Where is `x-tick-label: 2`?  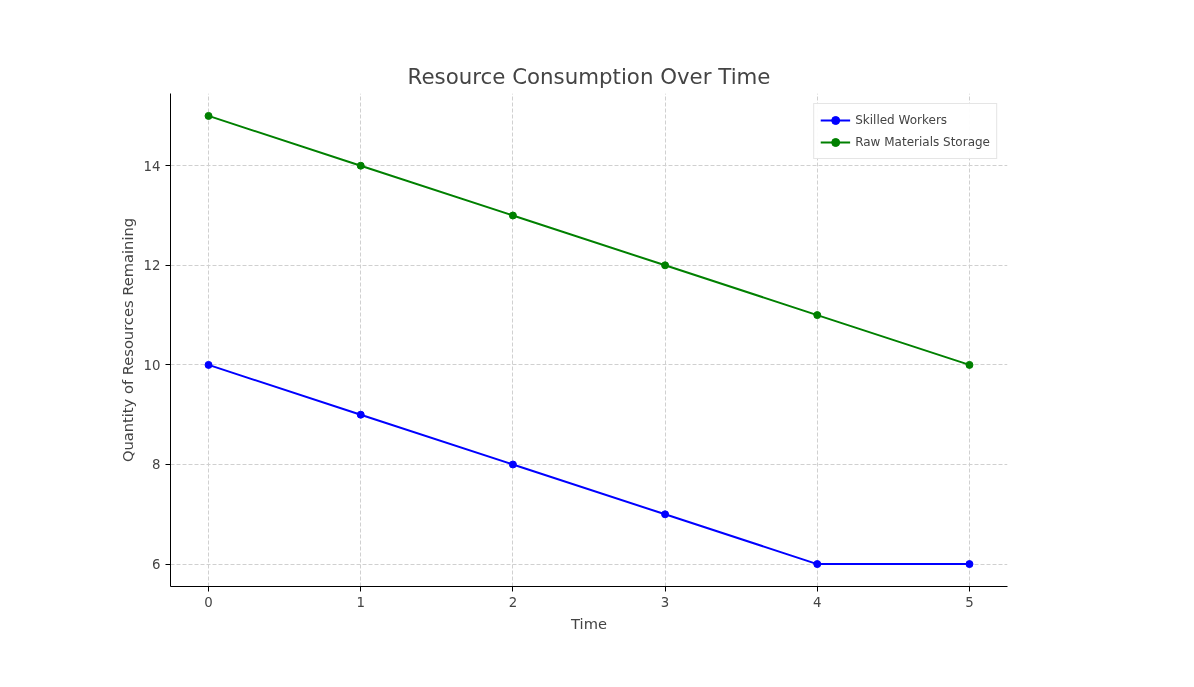 x-tick-label: 2 is located at coordinates (513, 602).